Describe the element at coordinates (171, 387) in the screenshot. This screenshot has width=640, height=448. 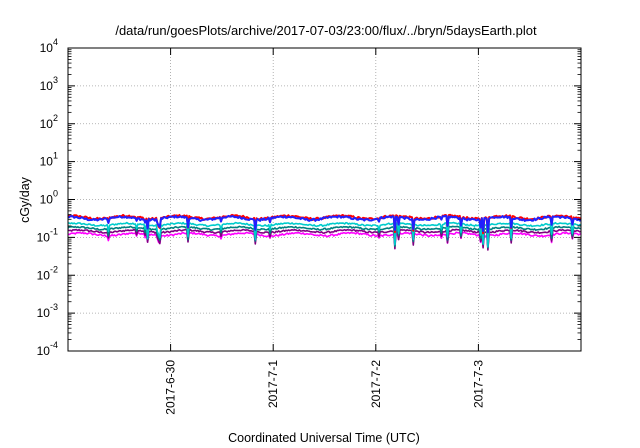
I see `x-tick-label: 2017-6-30` at that location.